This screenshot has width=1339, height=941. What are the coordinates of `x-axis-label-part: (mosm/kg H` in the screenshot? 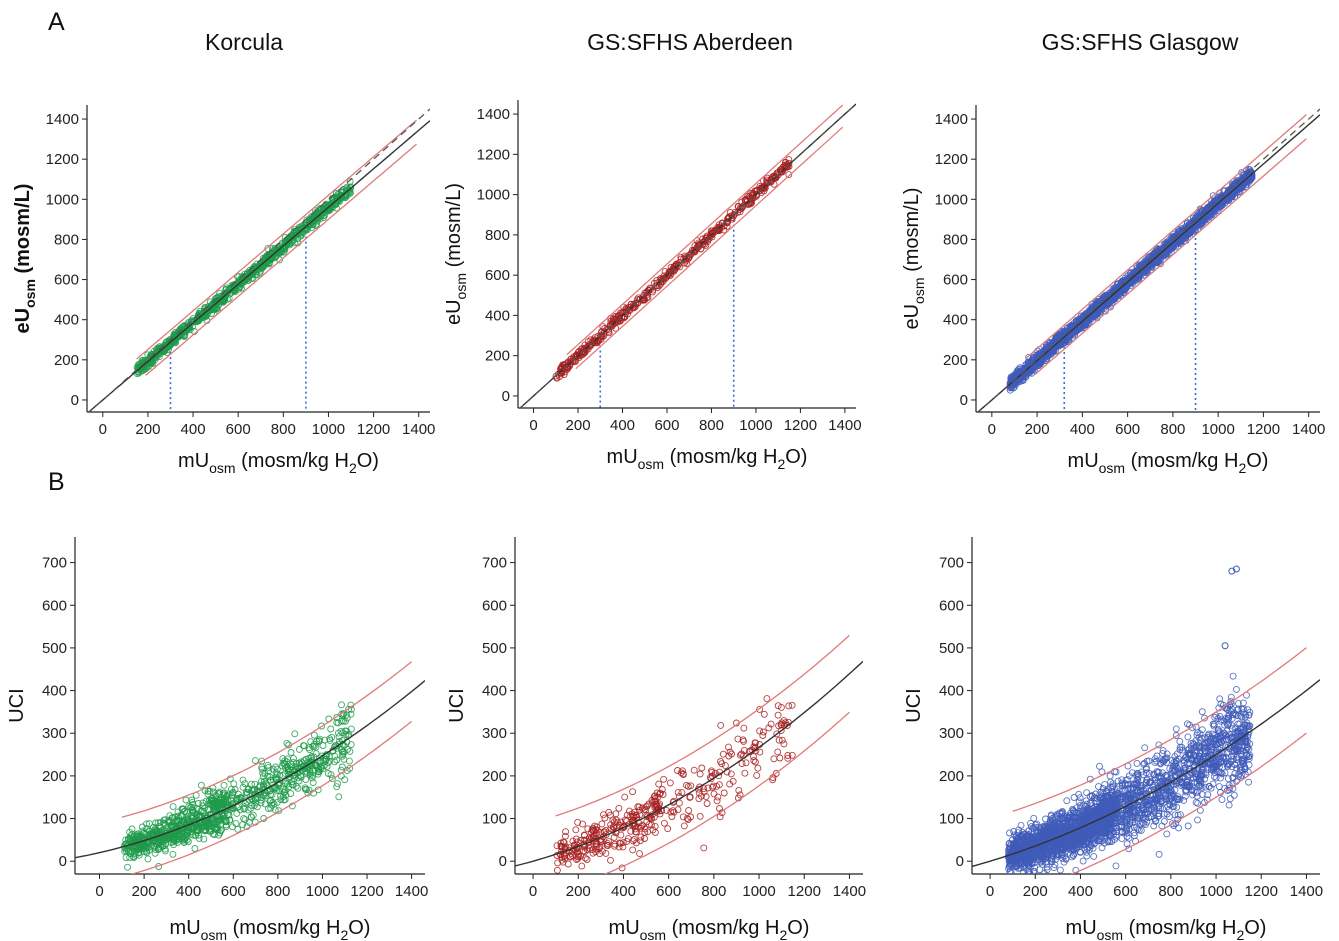 It's located at (720, 457).